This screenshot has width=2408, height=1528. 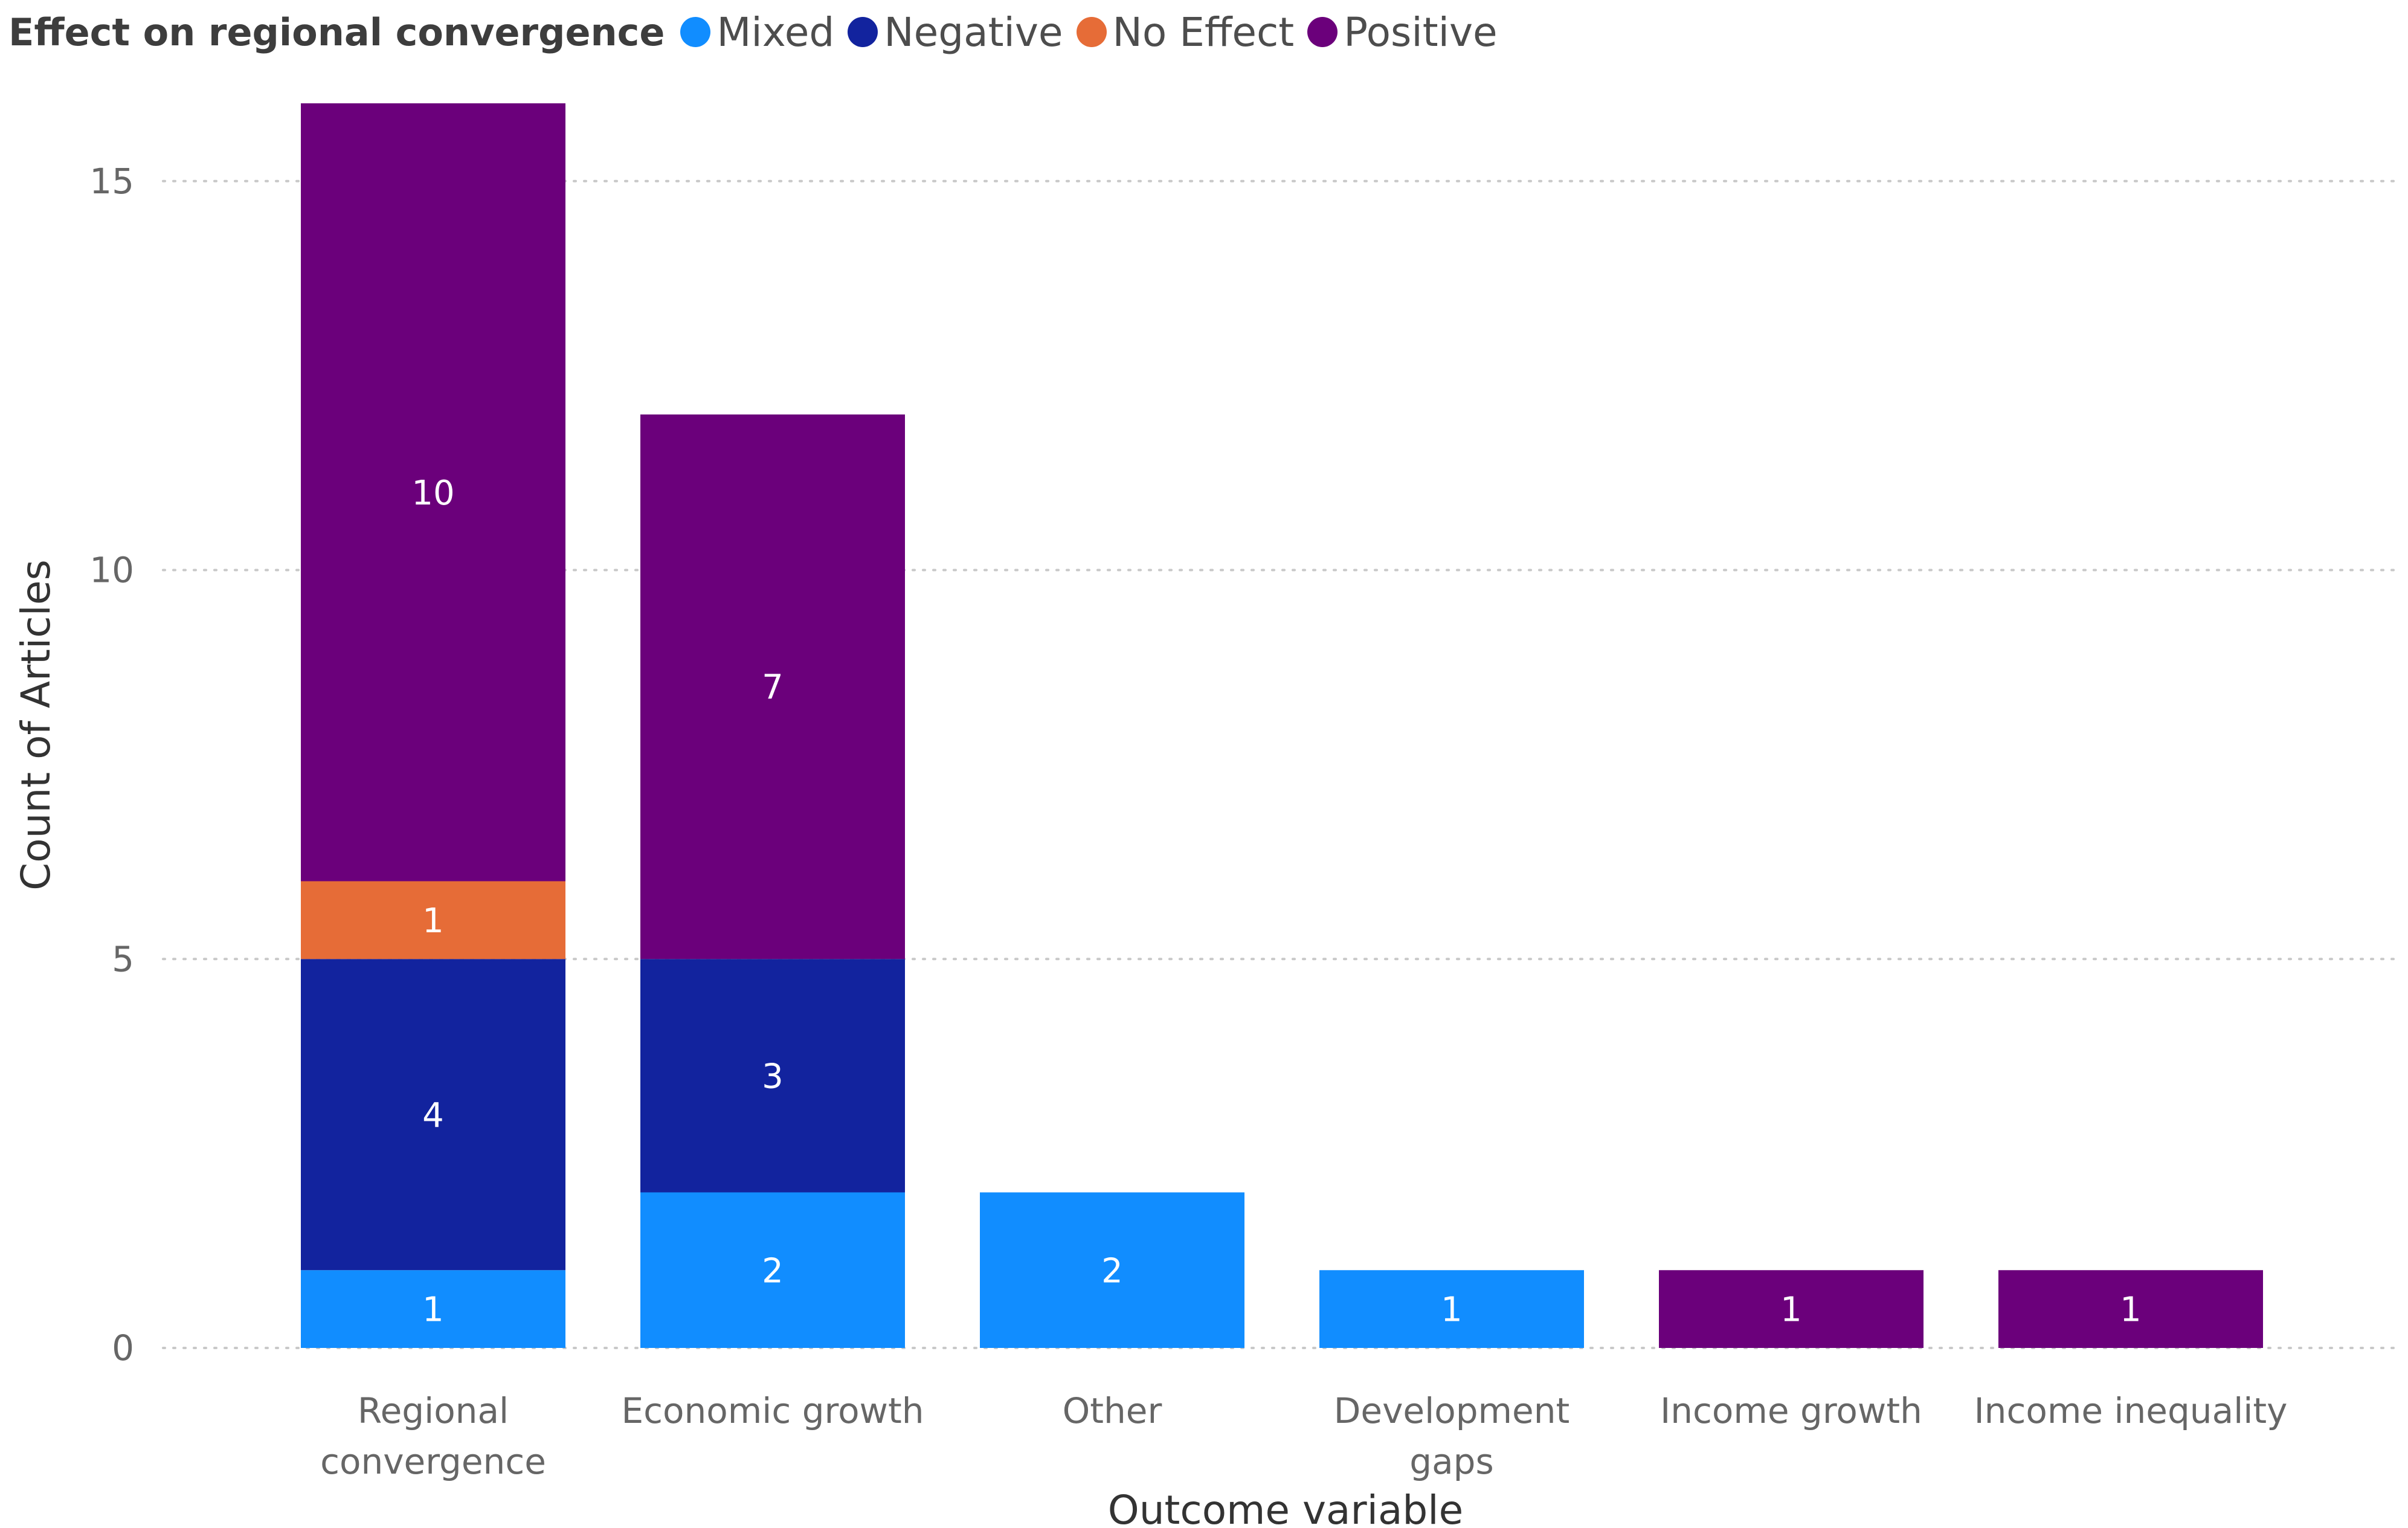 I want to click on x-category-label: Other, so click(x=1112, y=1411).